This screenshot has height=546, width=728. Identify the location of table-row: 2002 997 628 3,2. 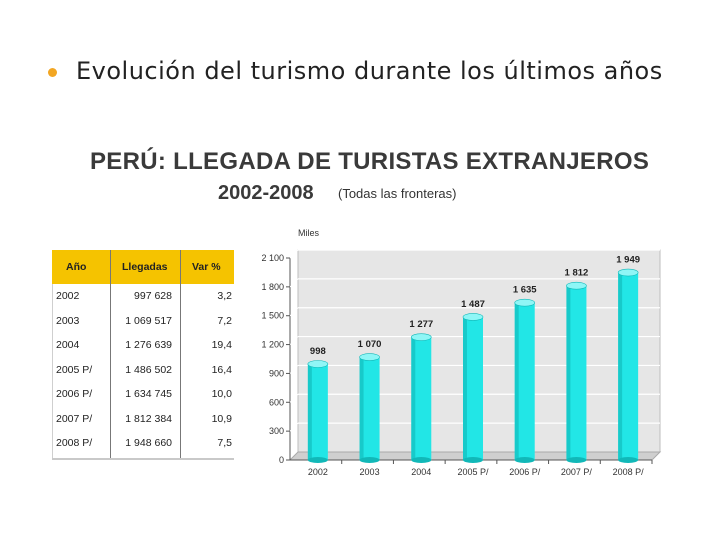
(143, 296).